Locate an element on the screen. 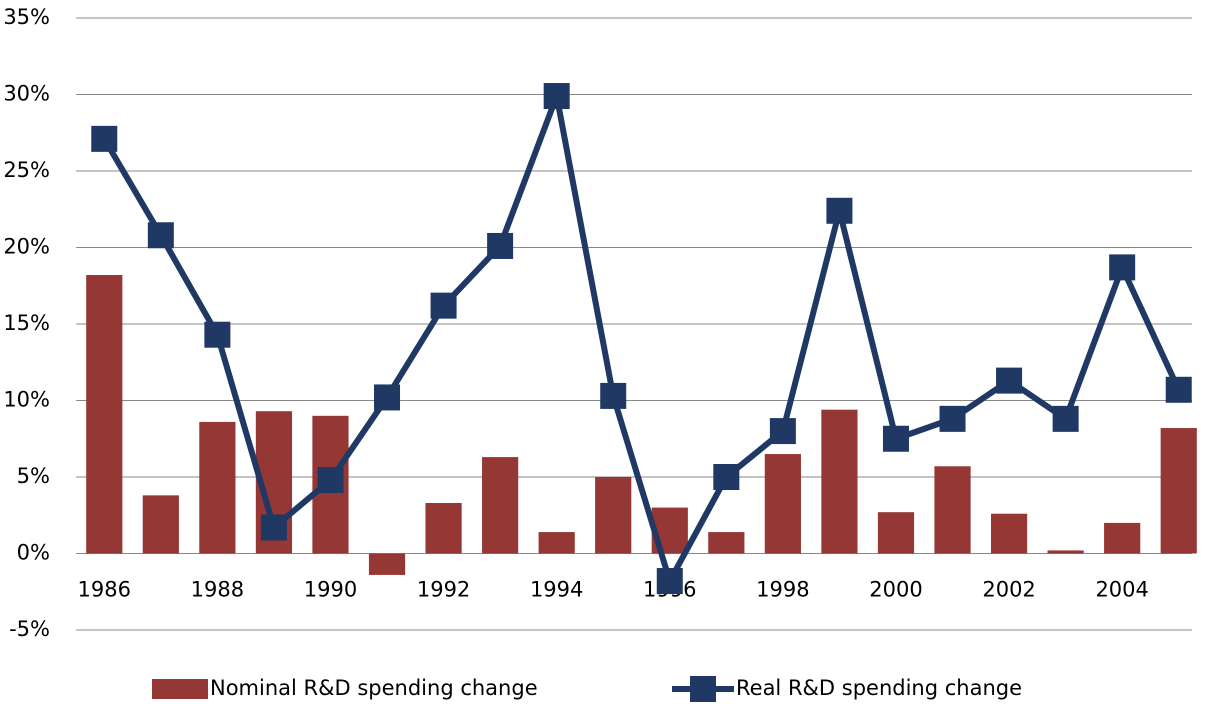 The width and height of the screenshot is (1207, 706). x-tick-label: 1994 is located at coordinates (556, 590).